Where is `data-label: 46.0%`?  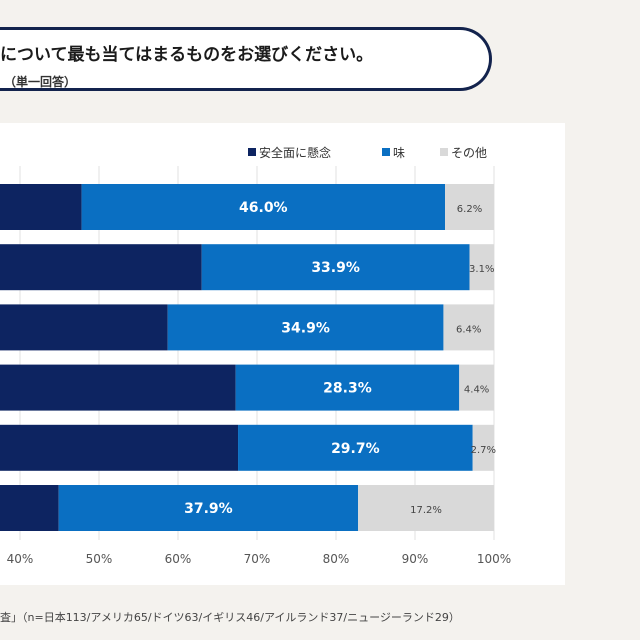
data-label: 46.0% is located at coordinates (263, 208).